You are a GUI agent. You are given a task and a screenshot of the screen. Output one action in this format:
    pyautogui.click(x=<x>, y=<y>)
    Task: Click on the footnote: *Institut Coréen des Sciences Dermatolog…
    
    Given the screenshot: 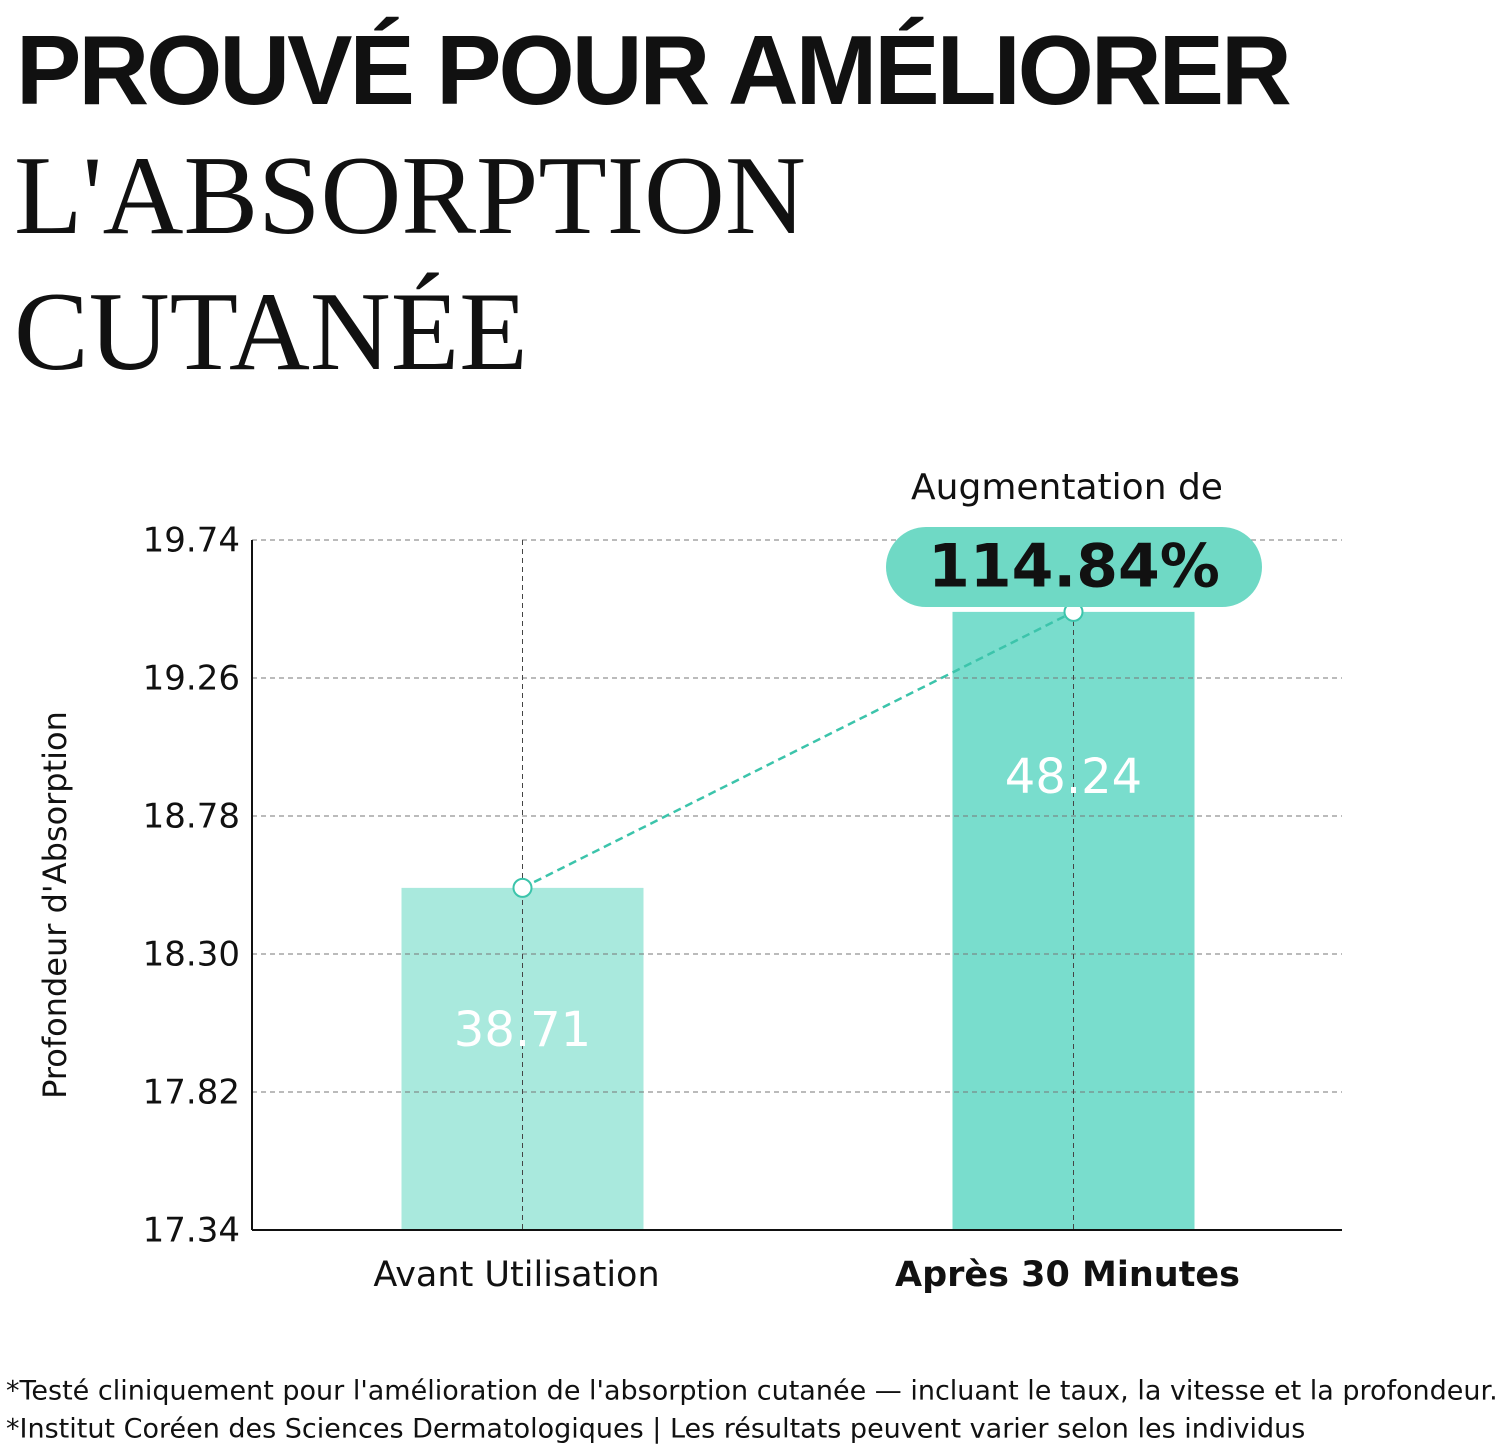 What is the action you would take?
    pyautogui.click(x=655, y=1429)
    